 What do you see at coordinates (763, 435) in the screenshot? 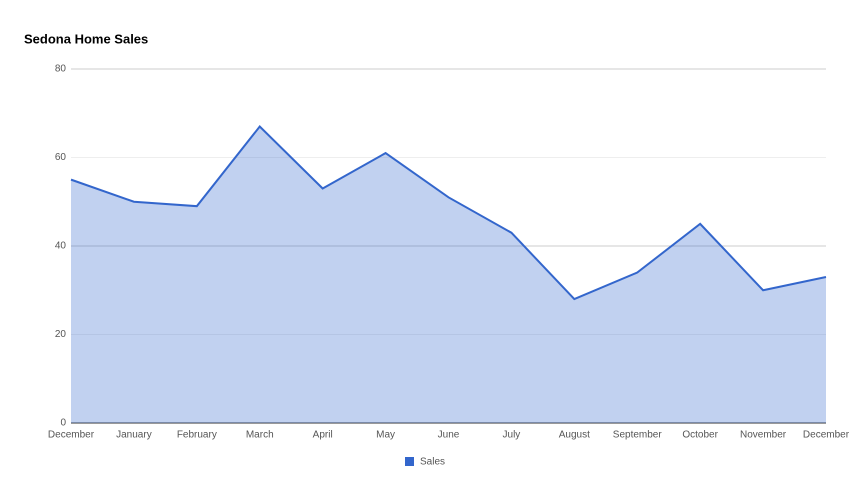
I see `x-tick-label: November` at bounding box center [763, 435].